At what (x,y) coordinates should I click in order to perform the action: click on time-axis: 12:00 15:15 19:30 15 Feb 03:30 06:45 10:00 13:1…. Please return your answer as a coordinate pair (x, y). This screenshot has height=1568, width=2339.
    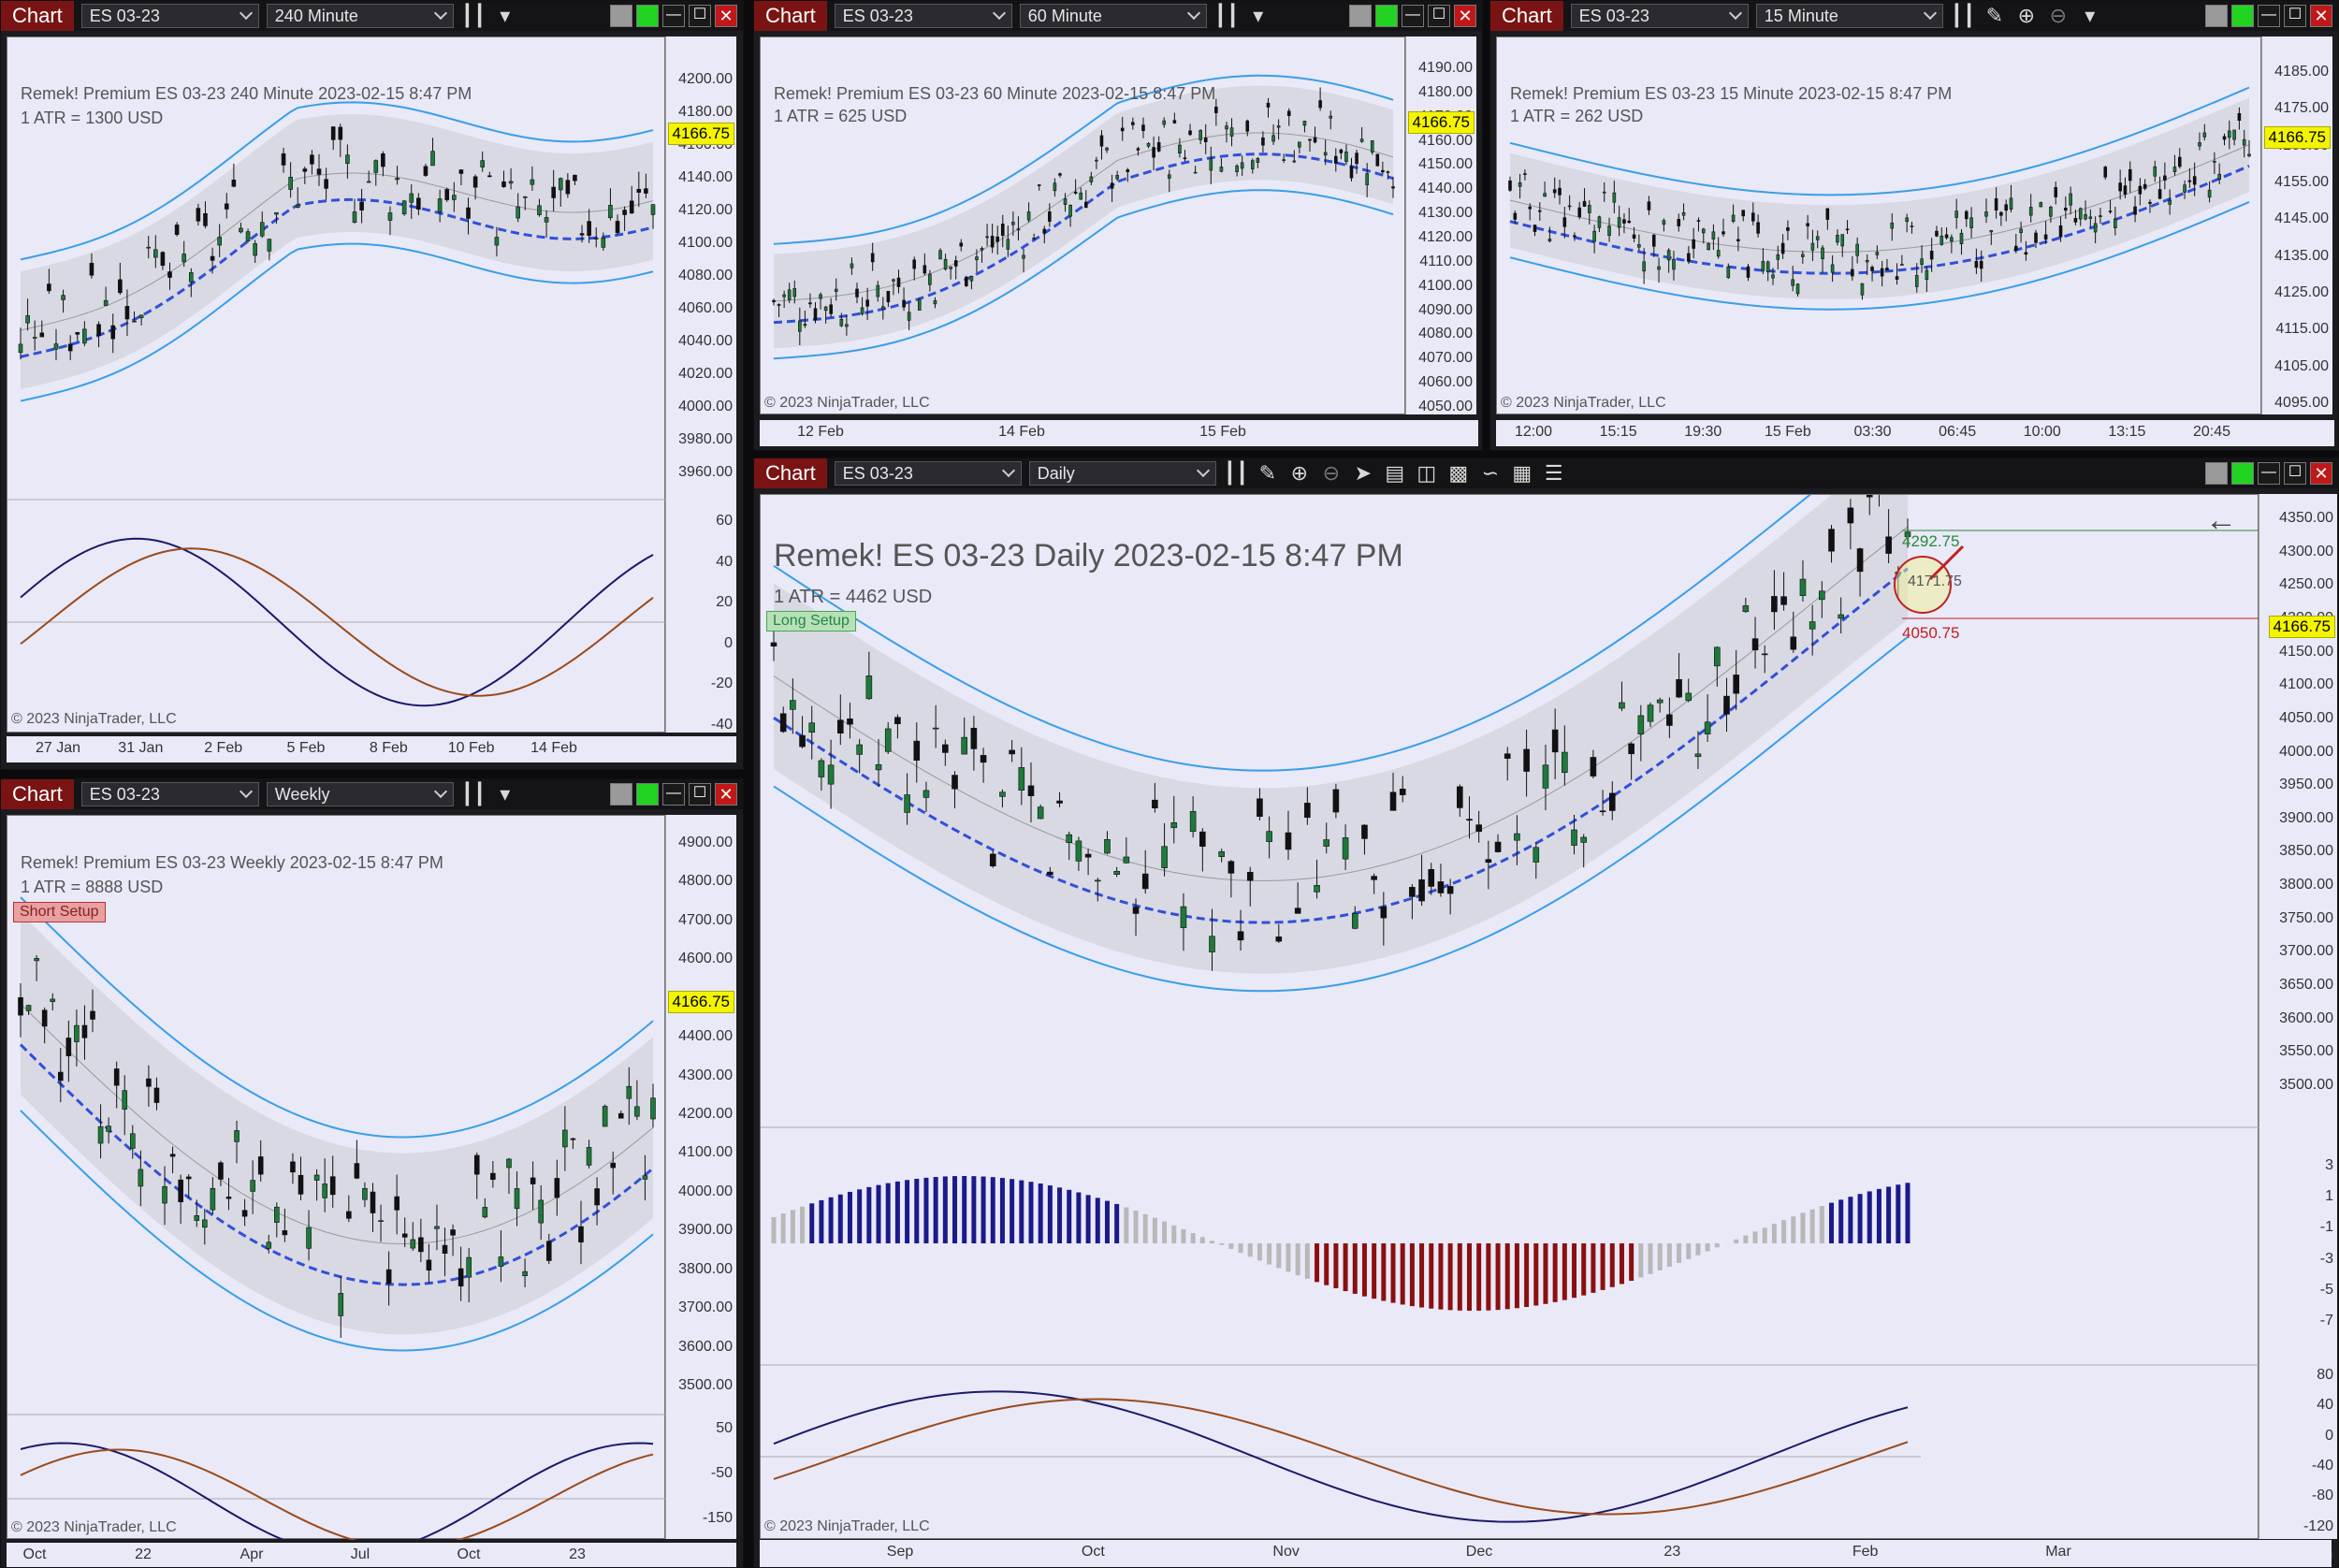
    Looking at the image, I should click on (1915, 433).